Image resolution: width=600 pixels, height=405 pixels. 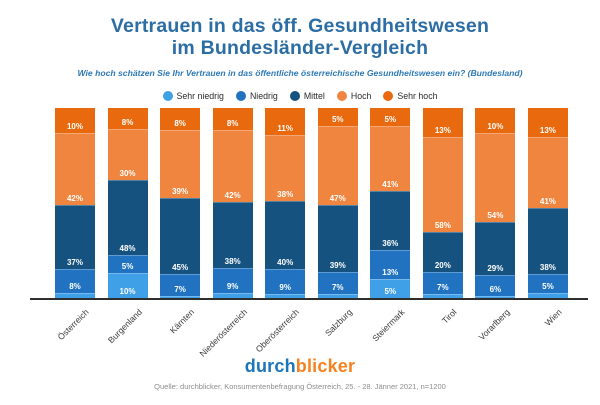 I want to click on bar-segment-hoch: 38%, so click(x=285, y=167).